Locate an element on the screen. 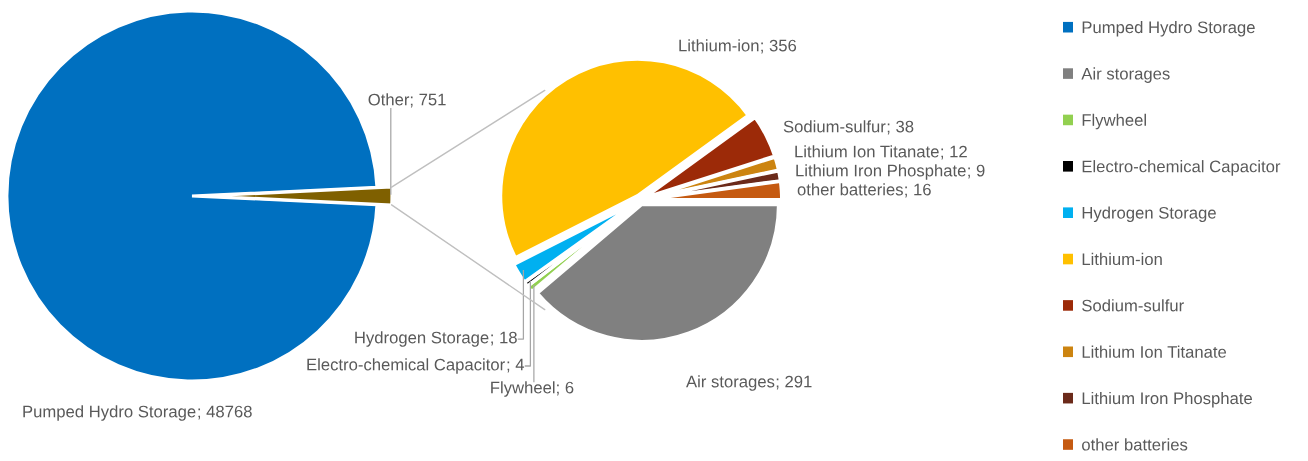 This screenshot has height=461, width=1308. legend-label: Pumped Hydro Storage is located at coordinates (1168, 29).